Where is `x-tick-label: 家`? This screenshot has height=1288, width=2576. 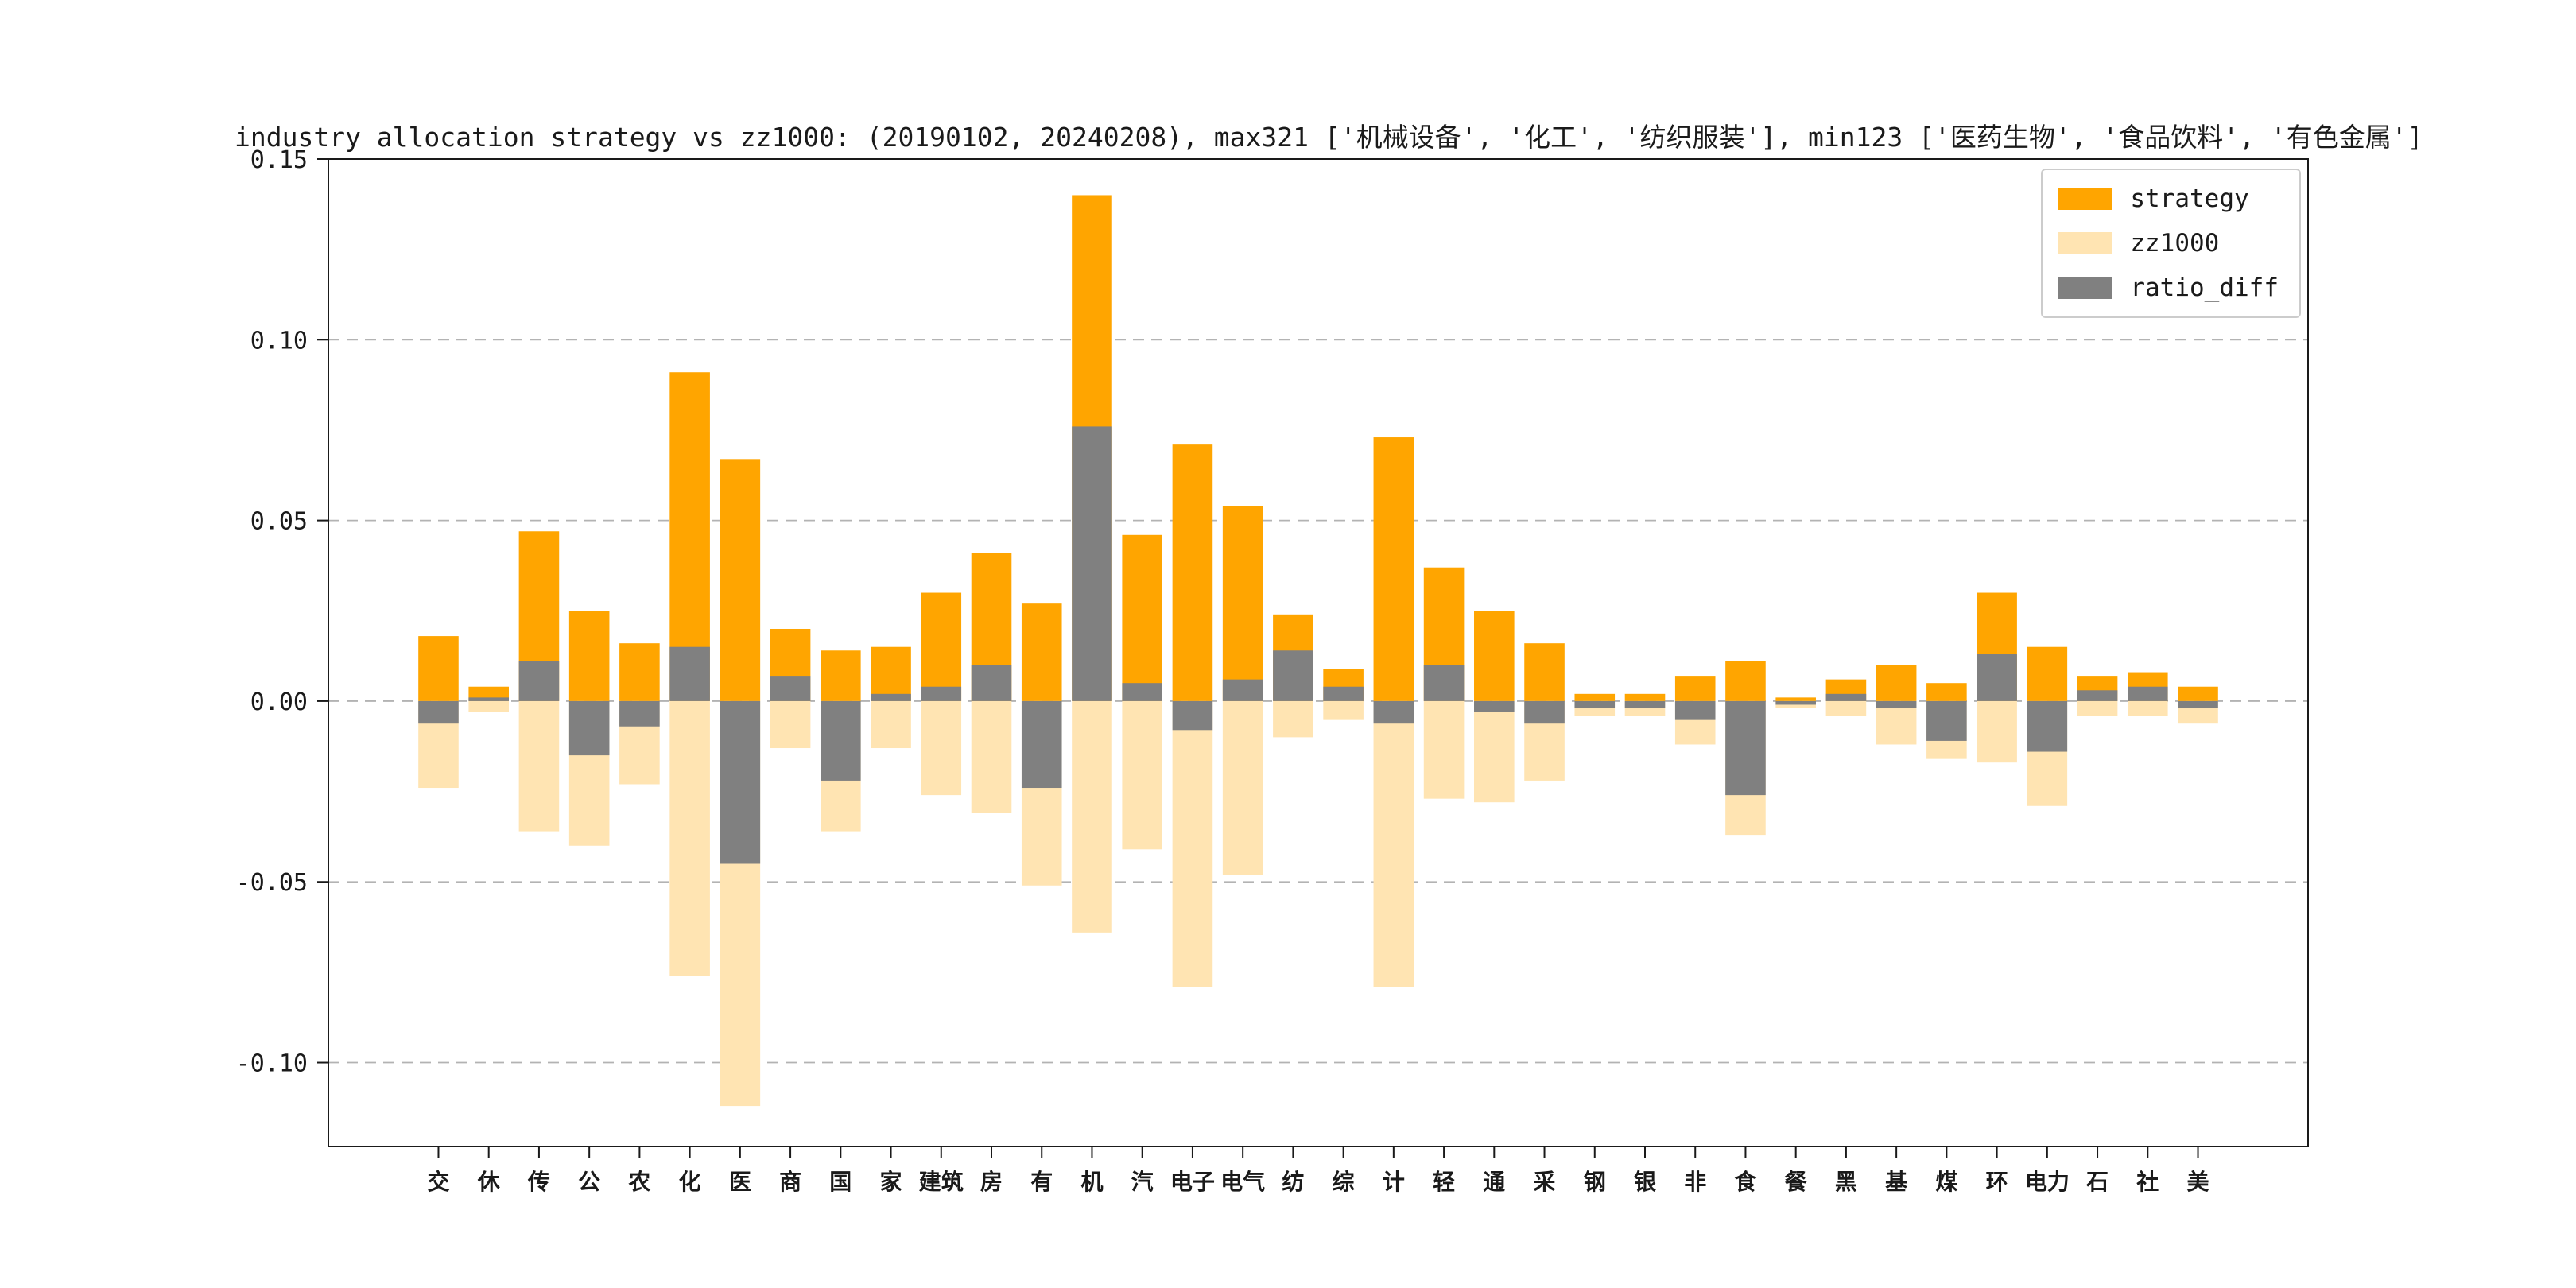
x-tick-label: 家 is located at coordinates (891, 1182).